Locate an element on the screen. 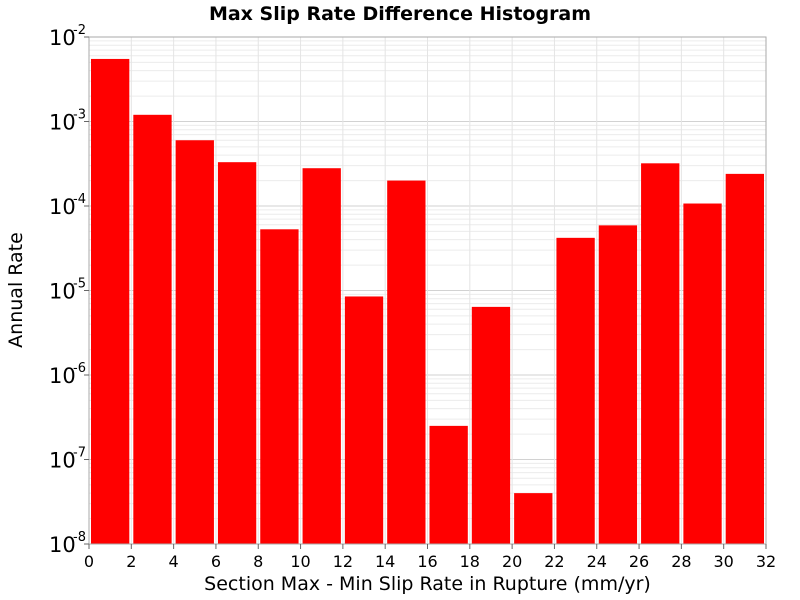  x-tick-label: 22 is located at coordinates (554, 561).